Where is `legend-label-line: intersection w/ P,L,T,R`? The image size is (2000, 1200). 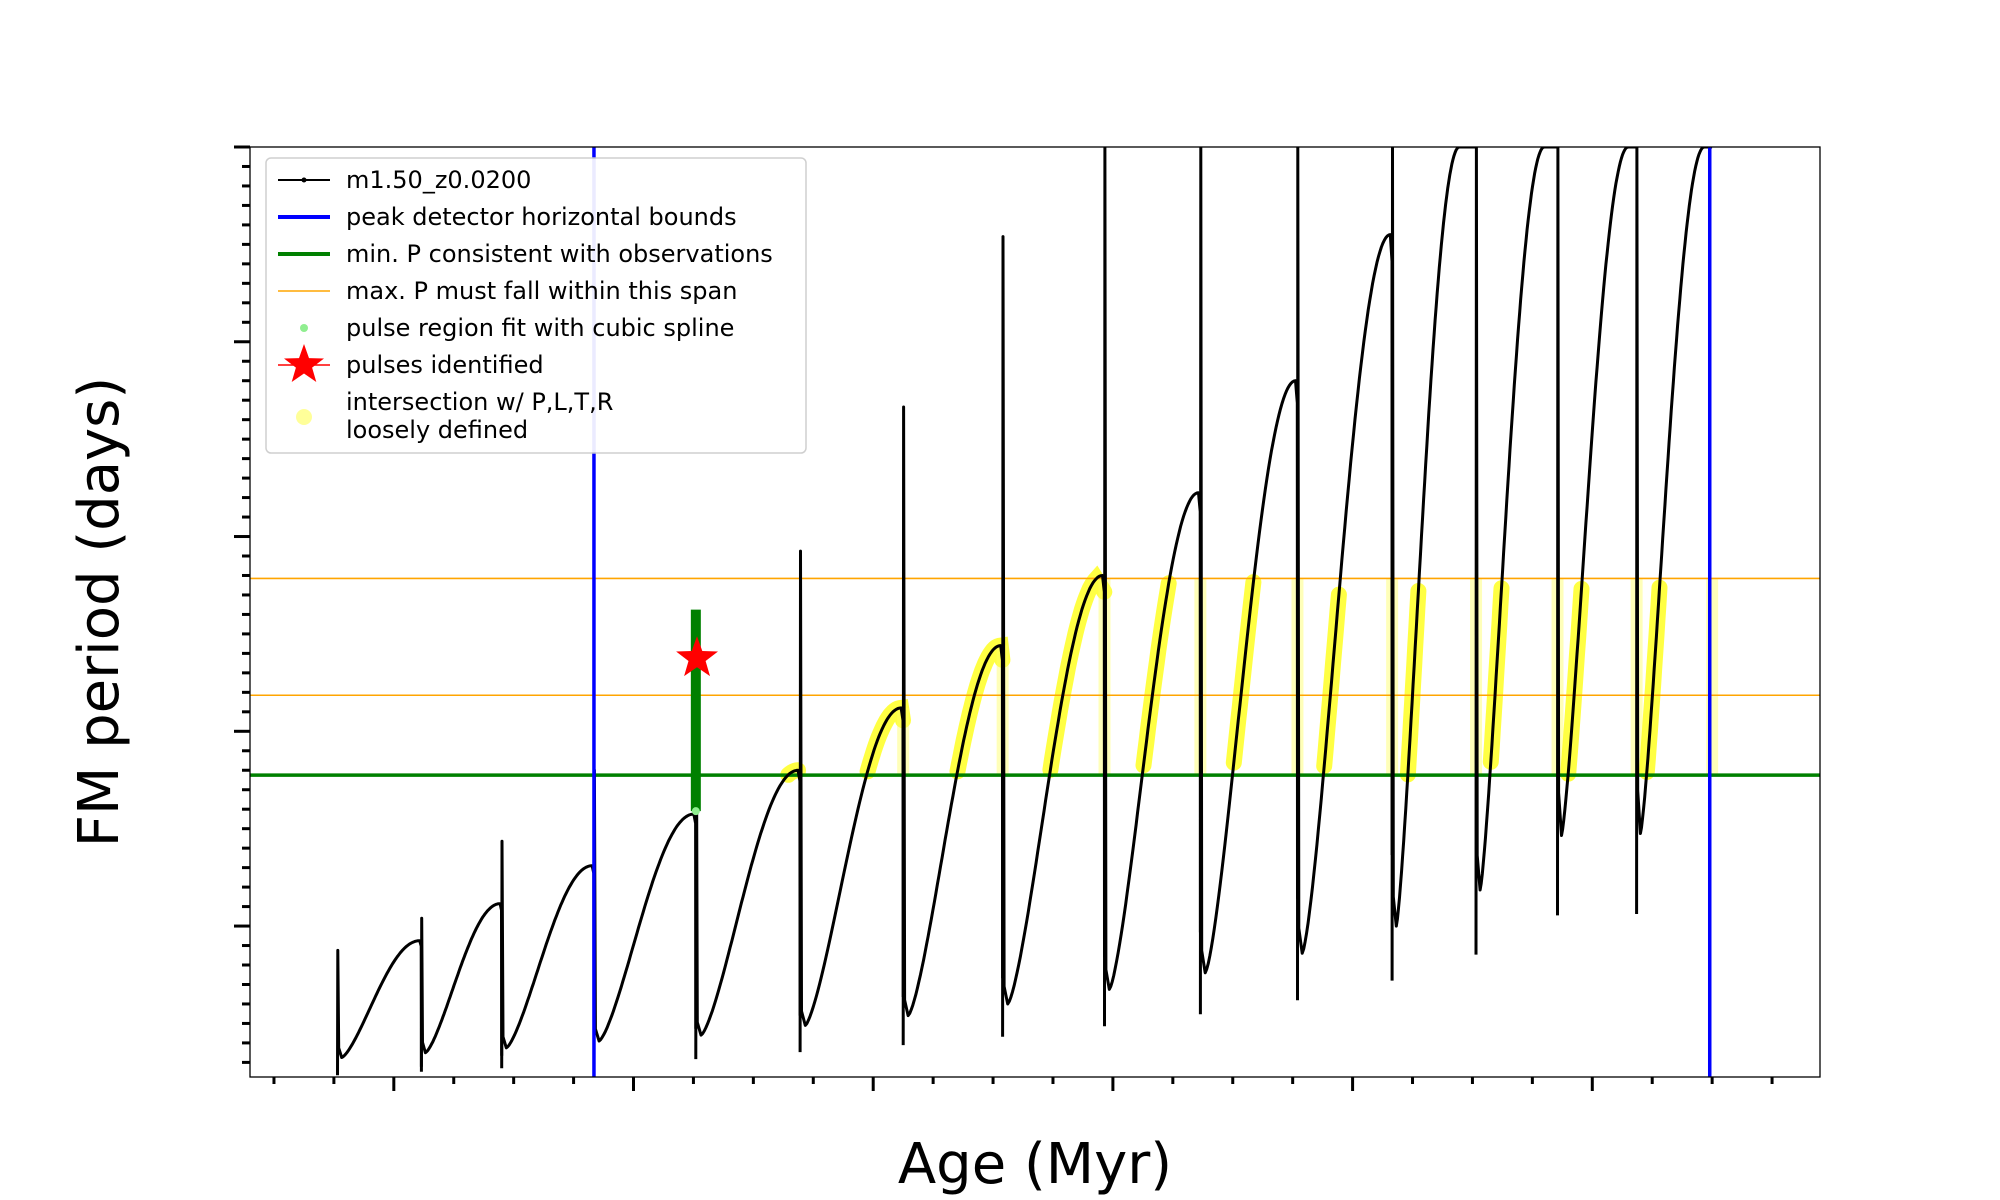
legend-label-line: intersection w/ P,L,T,R is located at coordinates (479, 402).